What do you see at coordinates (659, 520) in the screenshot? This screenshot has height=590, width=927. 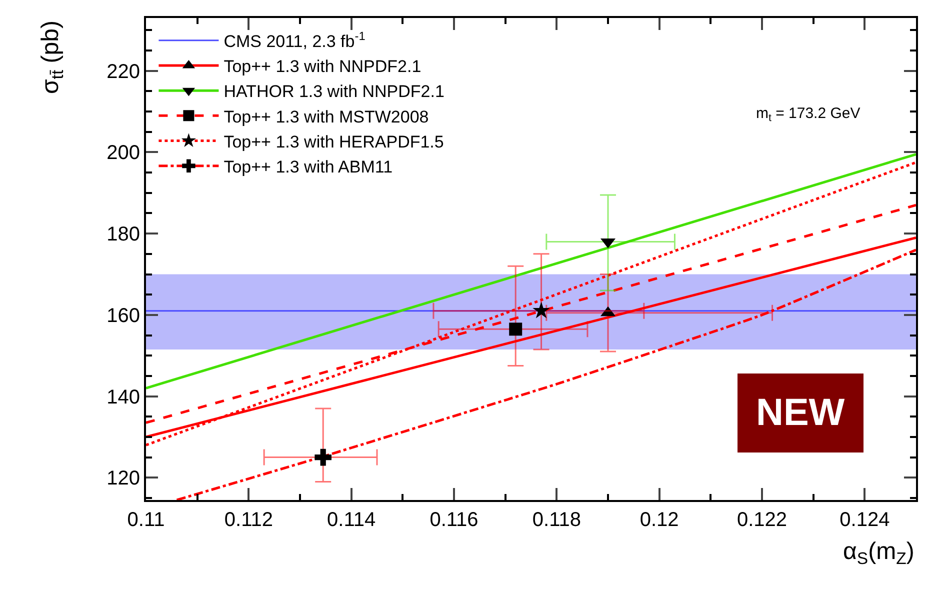 I see `x-tick-label: 0.12` at bounding box center [659, 520].